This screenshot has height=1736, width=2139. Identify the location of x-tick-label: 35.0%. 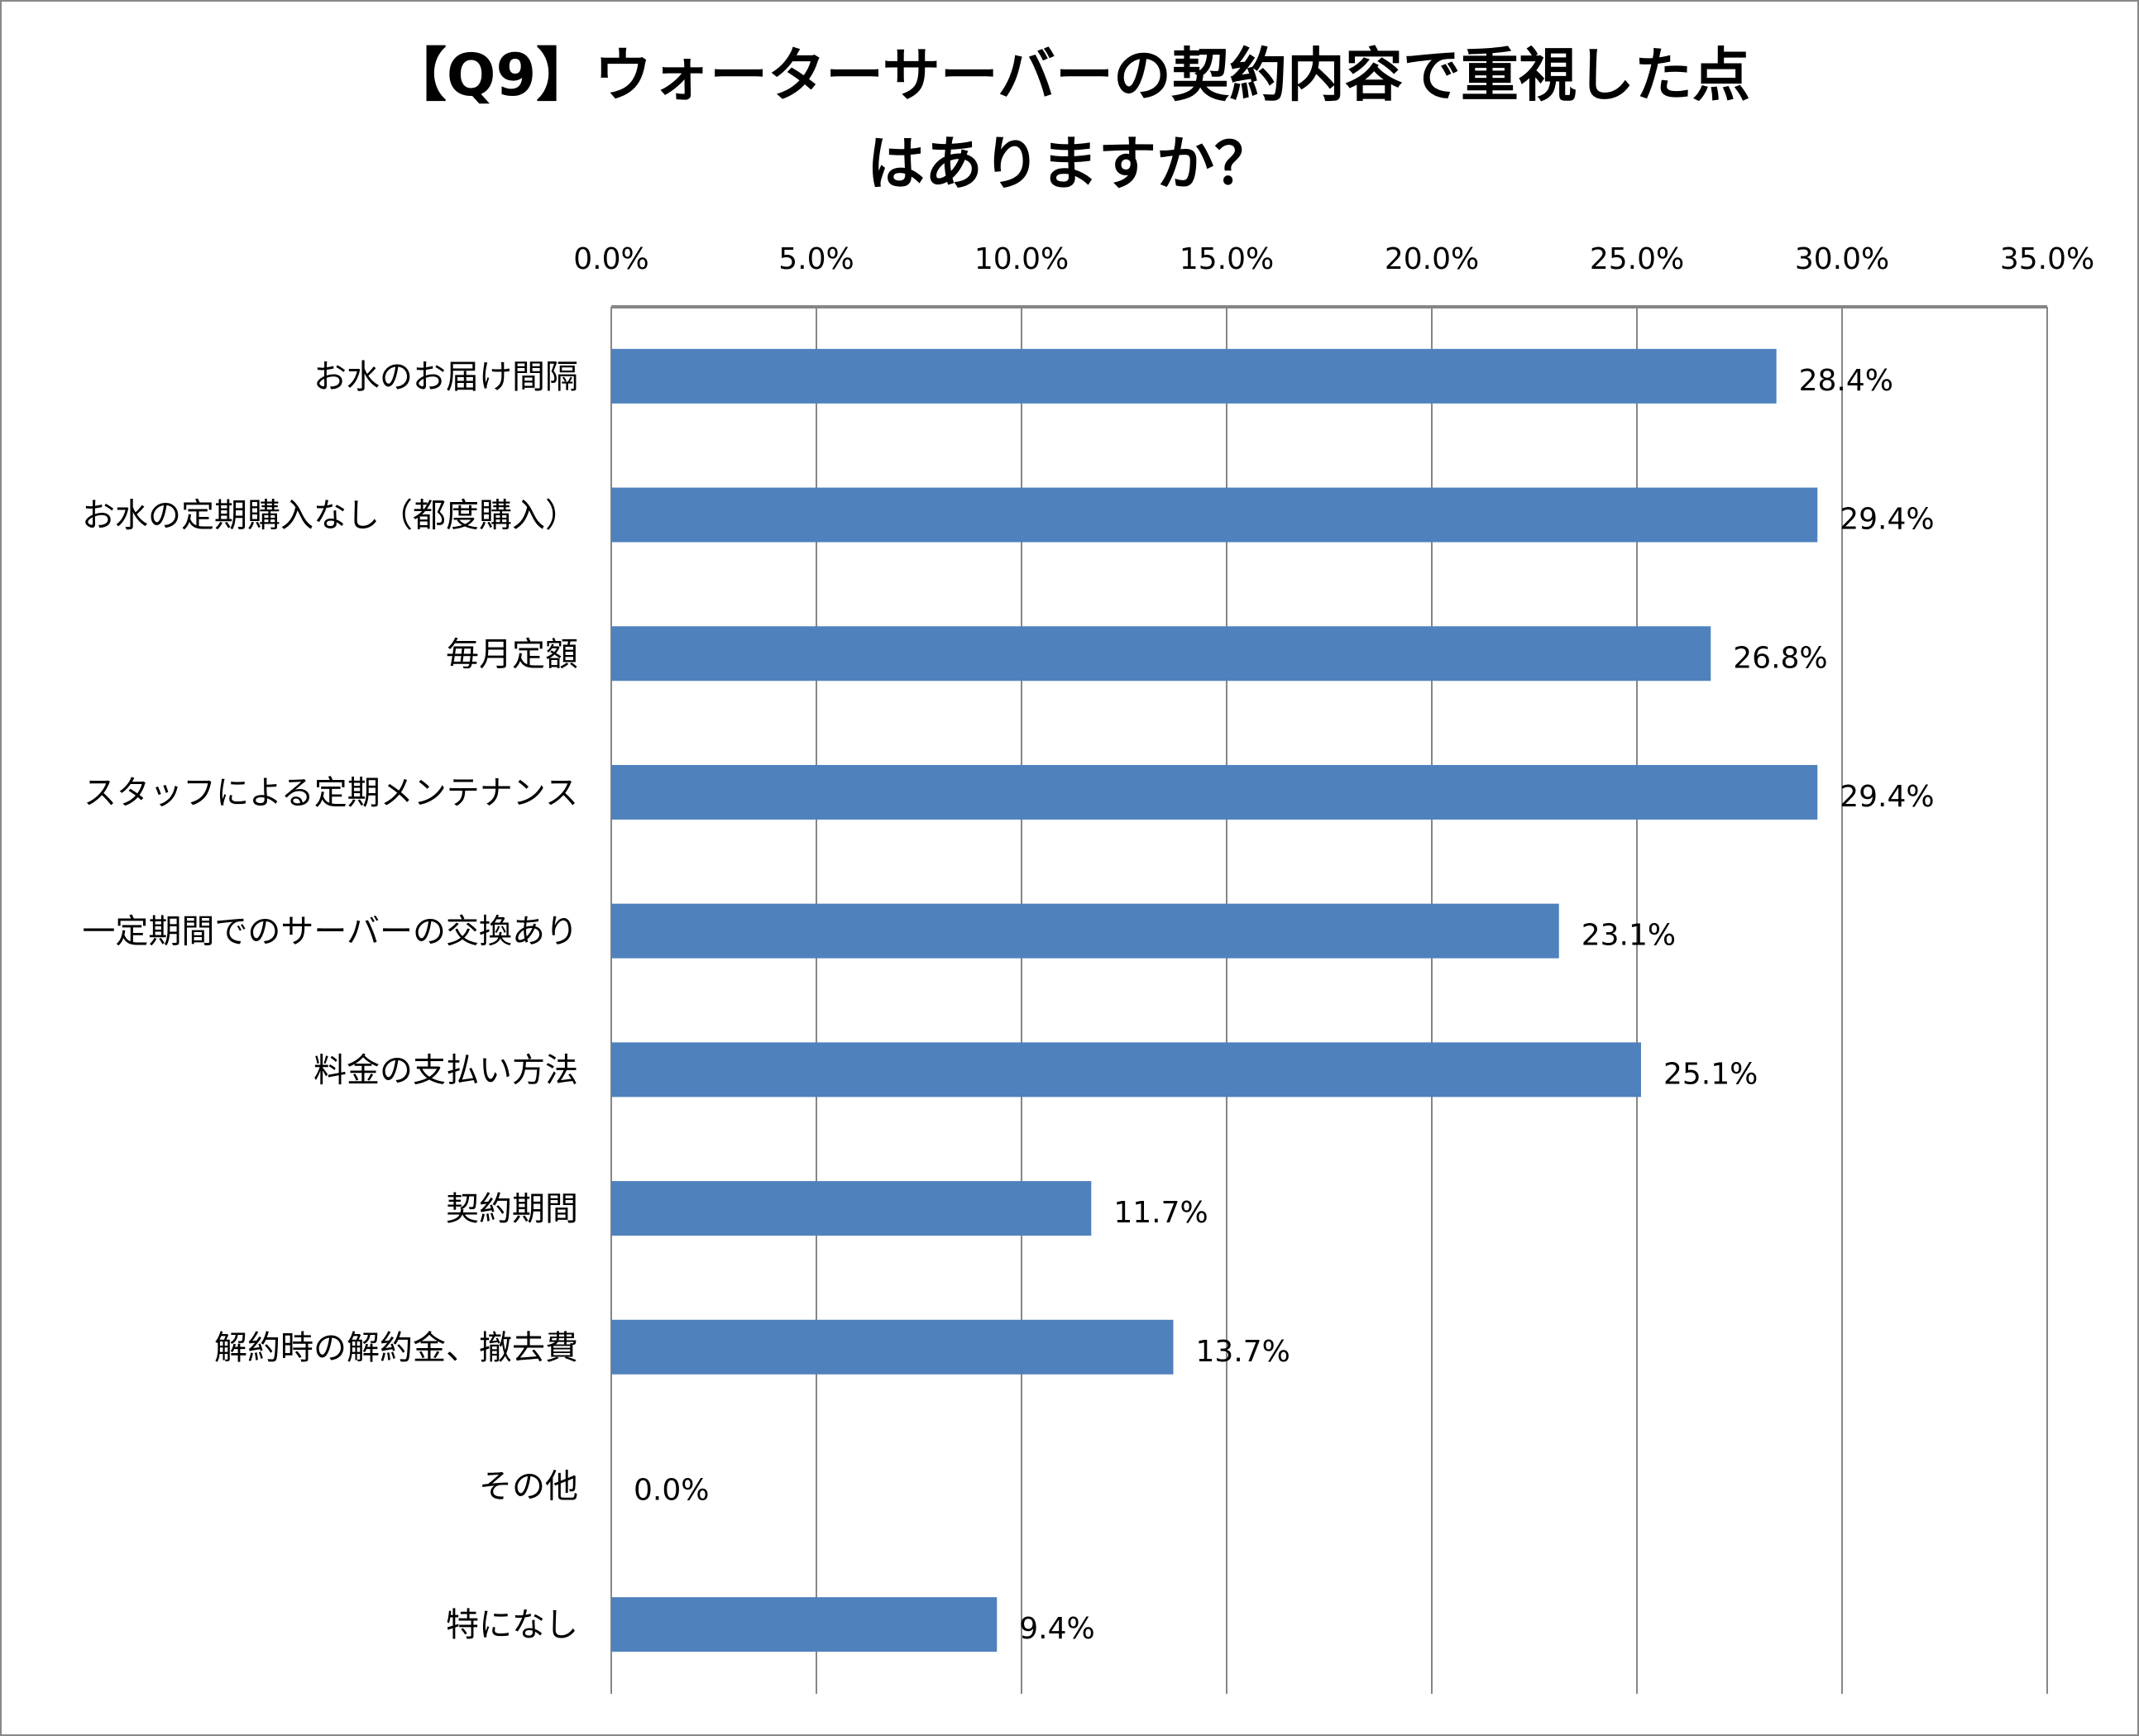
(2047, 259).